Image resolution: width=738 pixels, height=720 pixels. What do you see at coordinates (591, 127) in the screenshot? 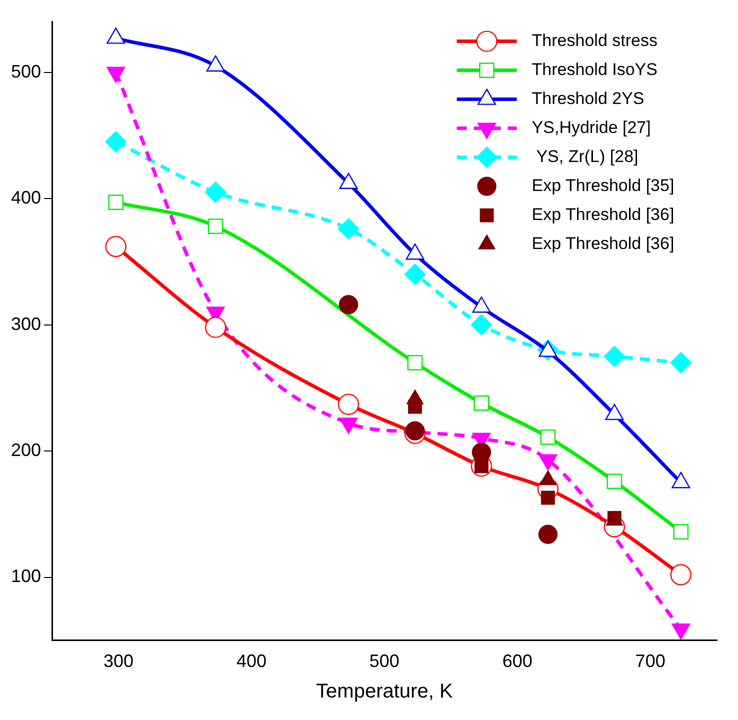
I see `legend-label: YS,Hydride [27]` at bounding box center [591, 127].